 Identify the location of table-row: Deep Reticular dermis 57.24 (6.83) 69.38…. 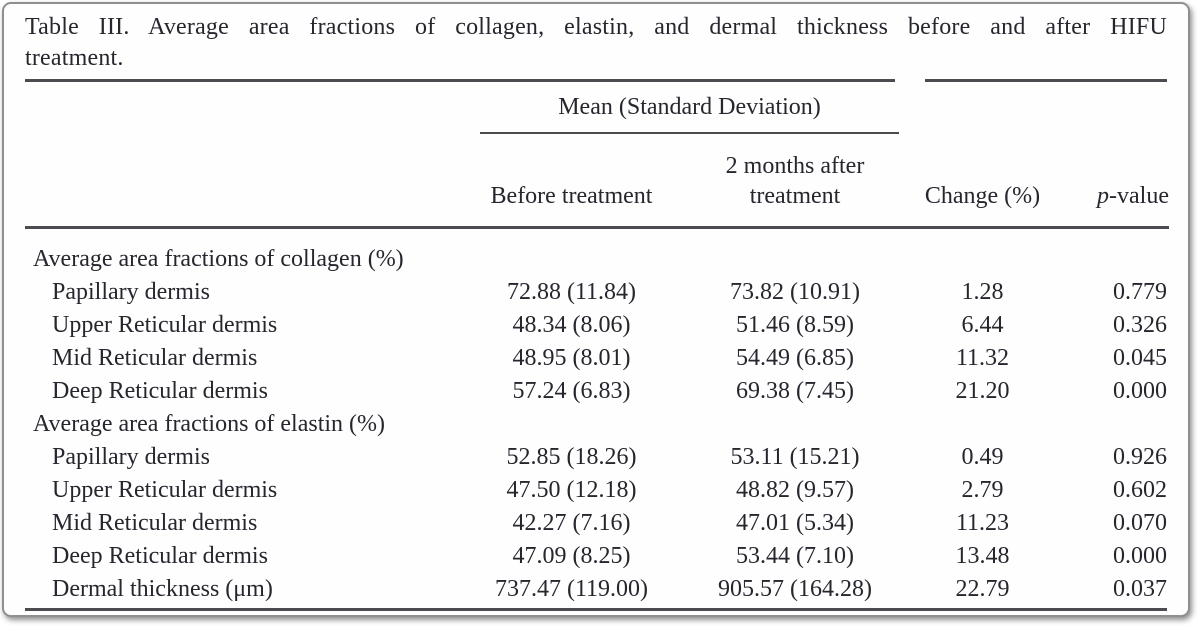
(597, 391).